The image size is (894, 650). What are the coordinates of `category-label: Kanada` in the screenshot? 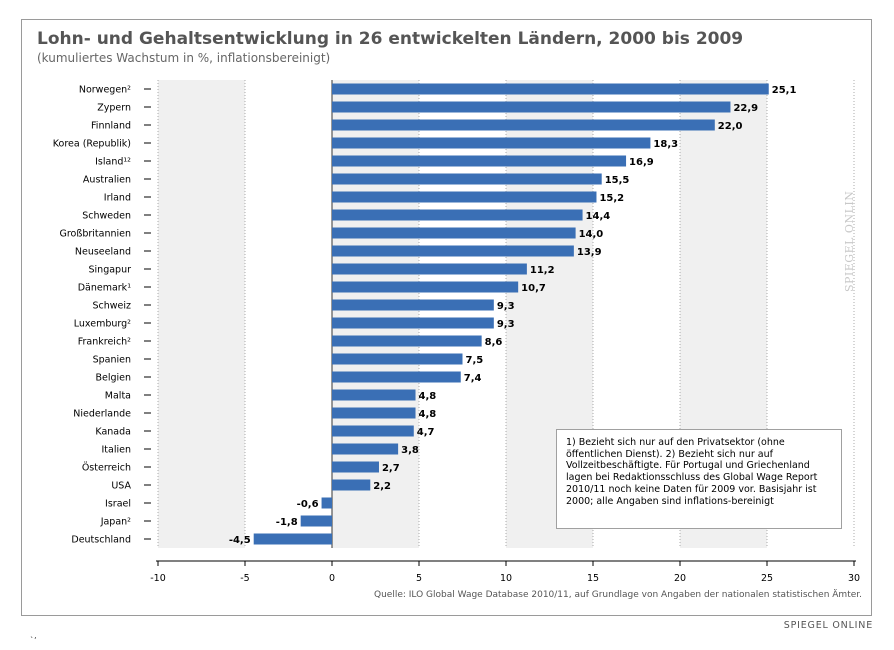 It's located at (113, 432).